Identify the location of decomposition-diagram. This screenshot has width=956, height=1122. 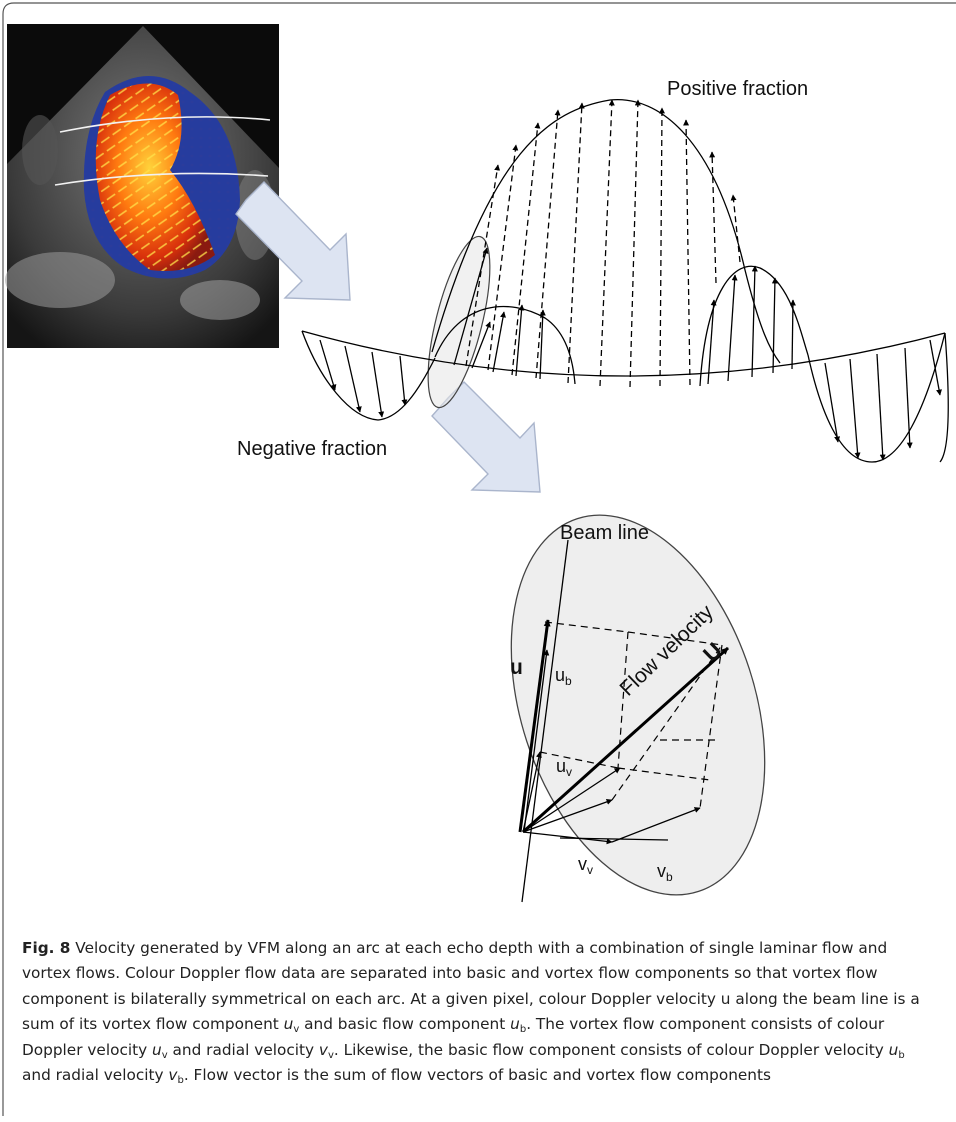
(624, 721).